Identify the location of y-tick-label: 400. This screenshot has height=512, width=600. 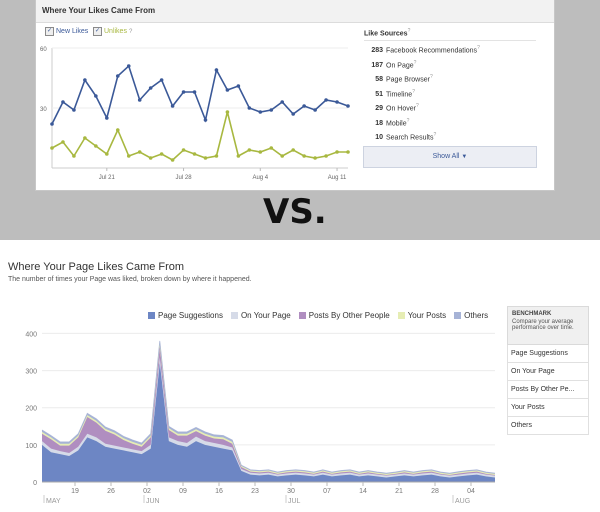
(31, 334).